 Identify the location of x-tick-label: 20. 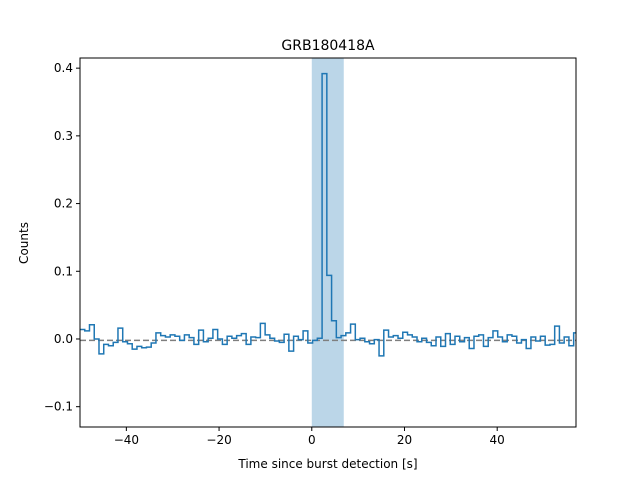
(404, 440).